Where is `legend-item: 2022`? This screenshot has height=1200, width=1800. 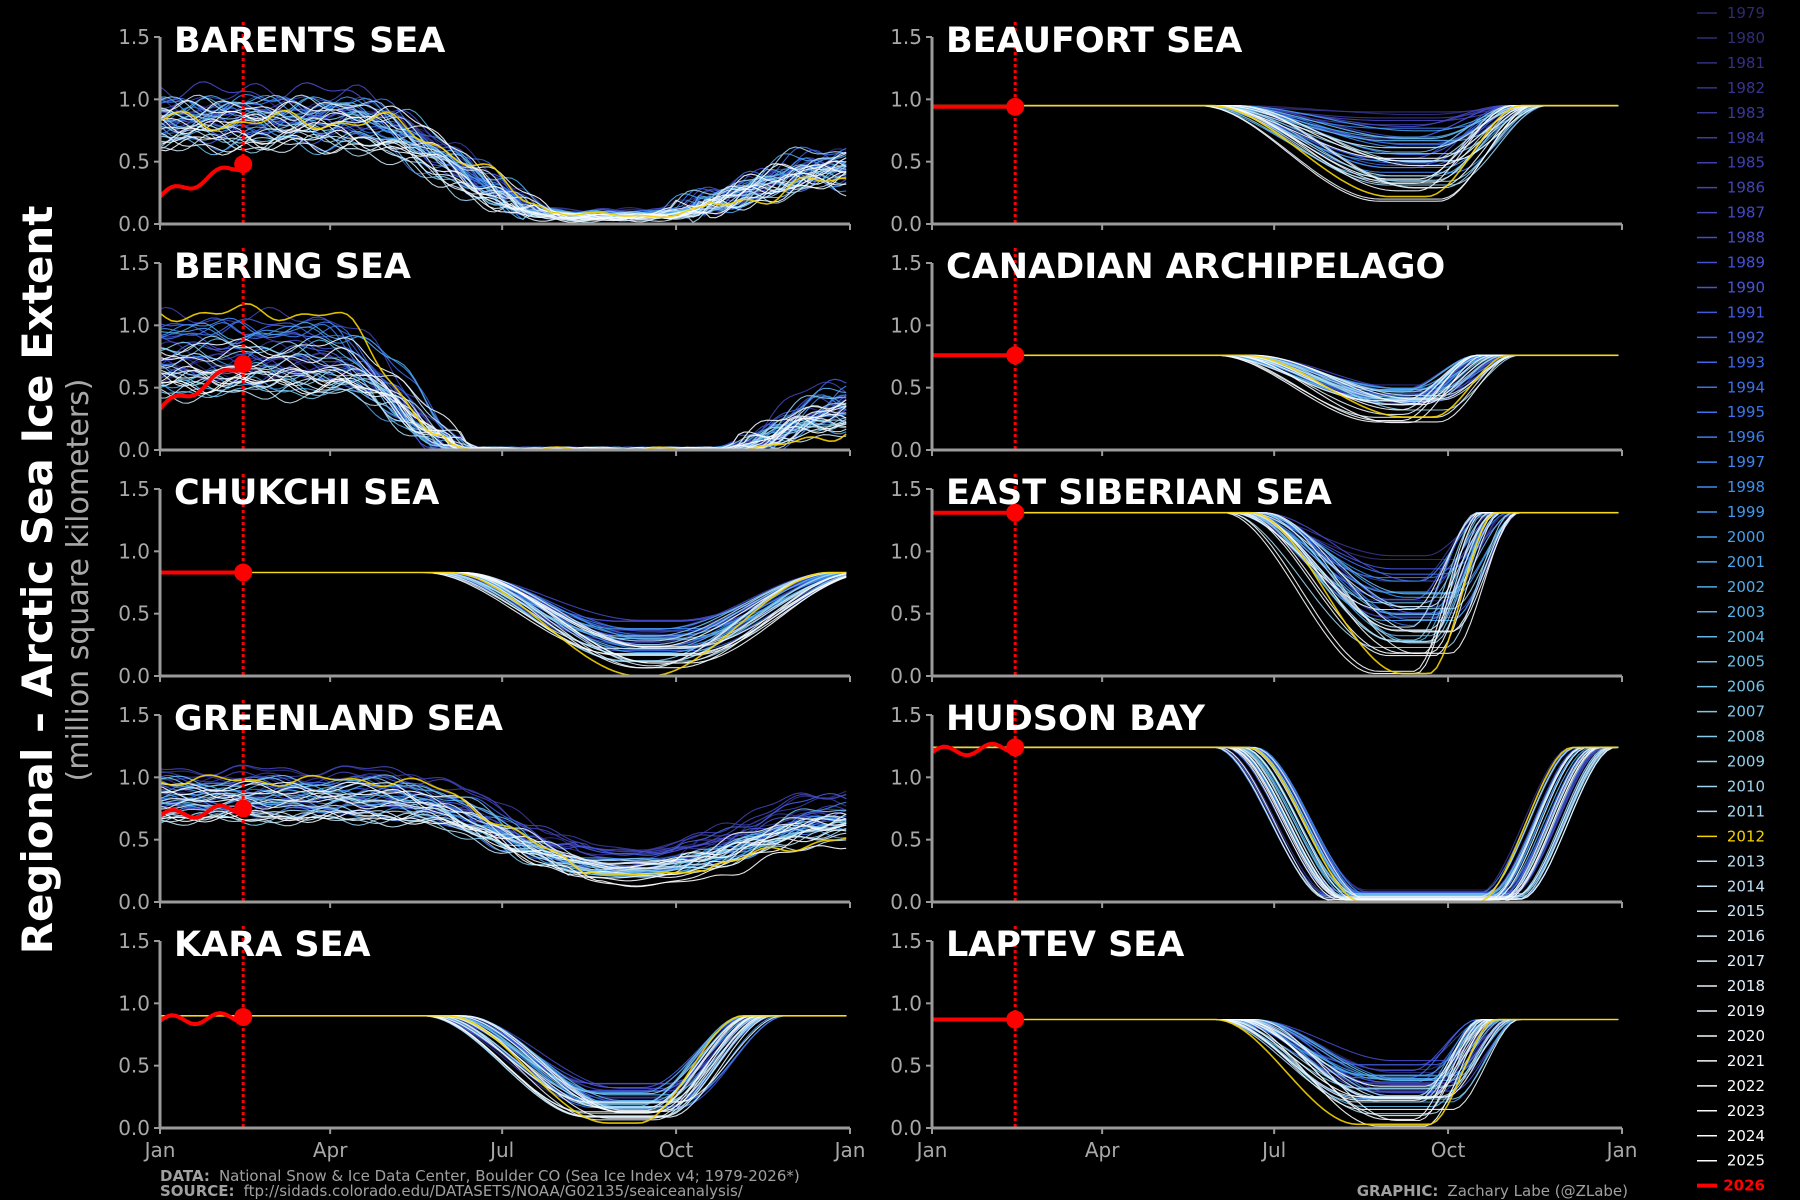
legend-item: 2022 is located at coordinates (1731, 1086).